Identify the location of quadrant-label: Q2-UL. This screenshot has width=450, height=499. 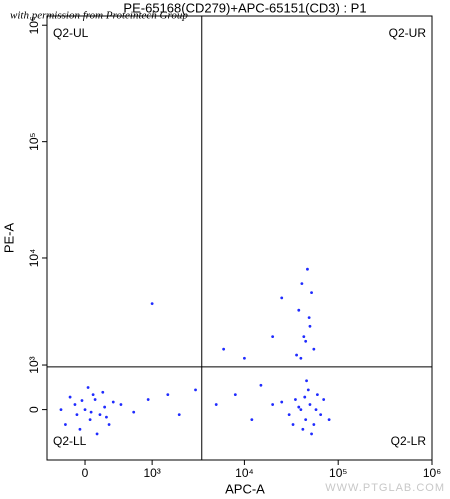
(71, 33).